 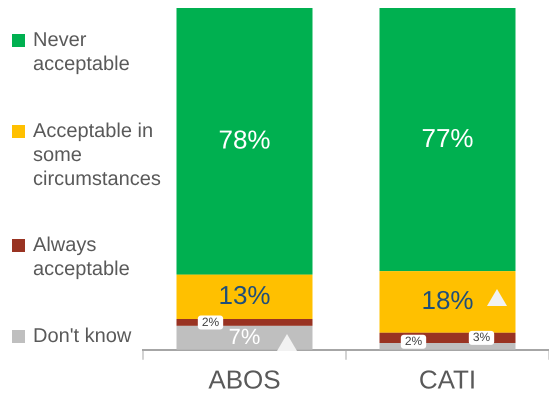 I want to click on data-label: 7%, so click(x=244, y=336).